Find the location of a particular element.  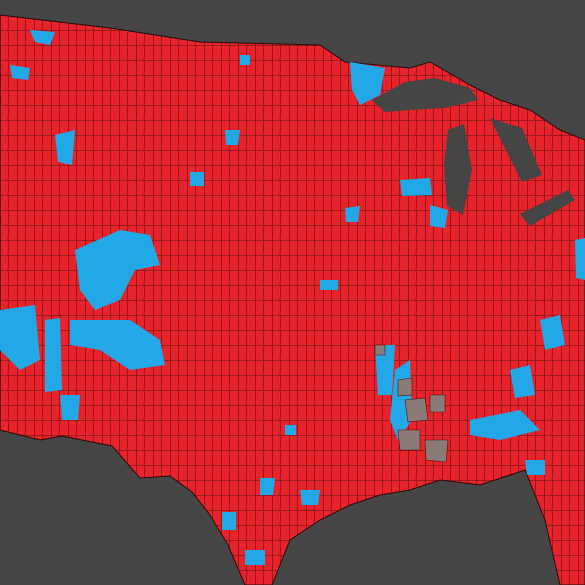

lake-erie is located at coordinates (547, 208).